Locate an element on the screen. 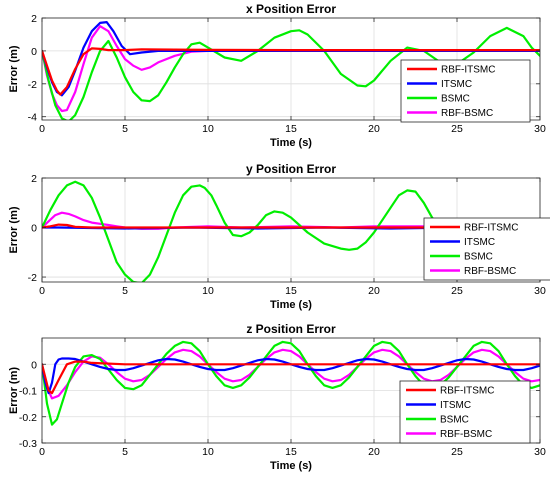 Image resolution: width=550 pixels, height=481 pixels. chart-title: z Position Error is located at coordinates (291, 329).